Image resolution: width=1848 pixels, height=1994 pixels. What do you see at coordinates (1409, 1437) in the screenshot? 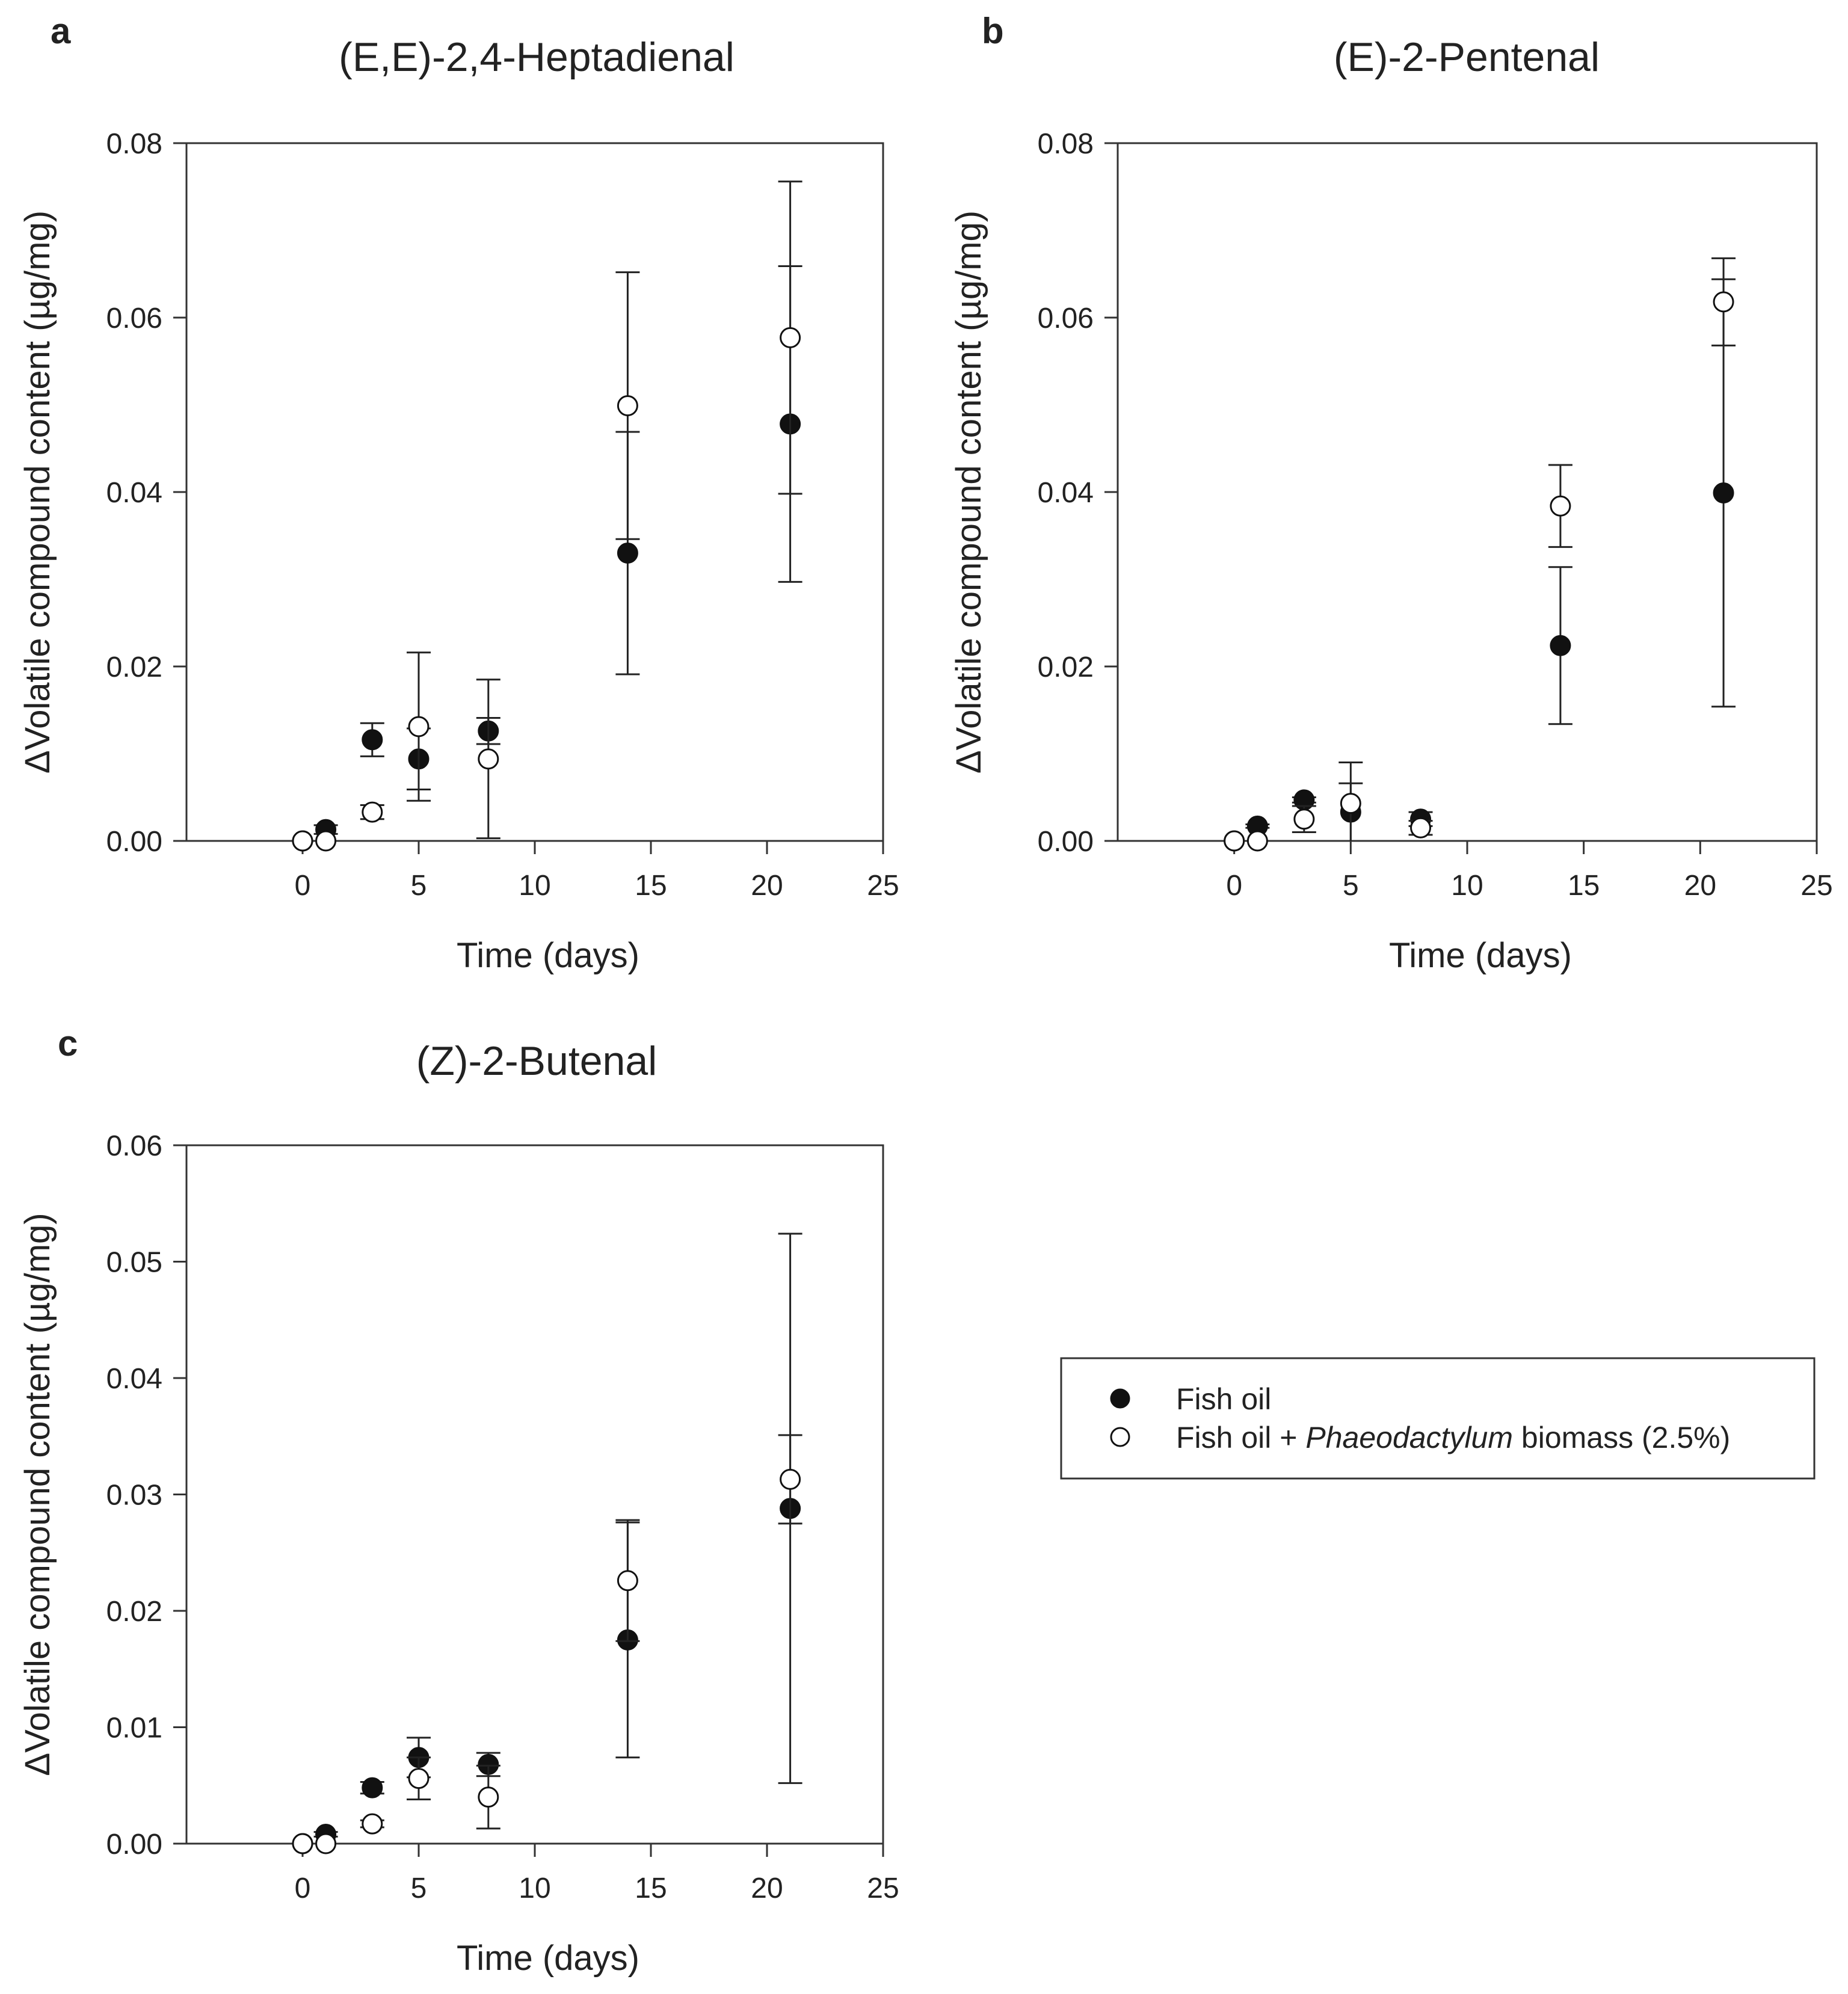
I see `legend-label-italic: Phaeodactylum` at bounding box center [1409, 1437].